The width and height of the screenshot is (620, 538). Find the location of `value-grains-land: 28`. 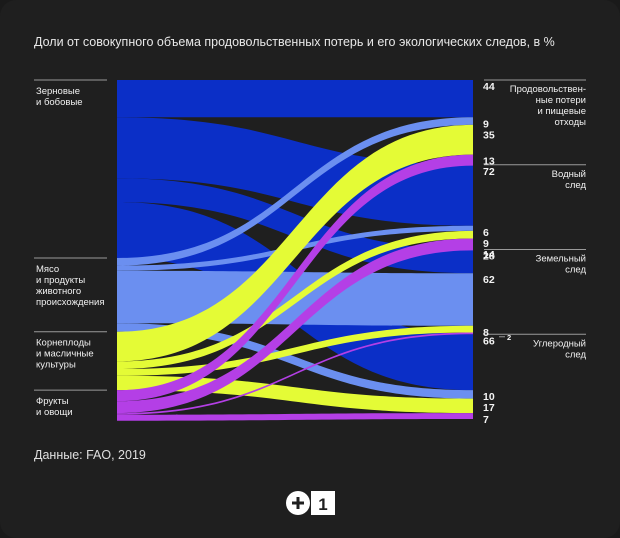

value-grains-land: 28 is located at coordinates (489, 257).